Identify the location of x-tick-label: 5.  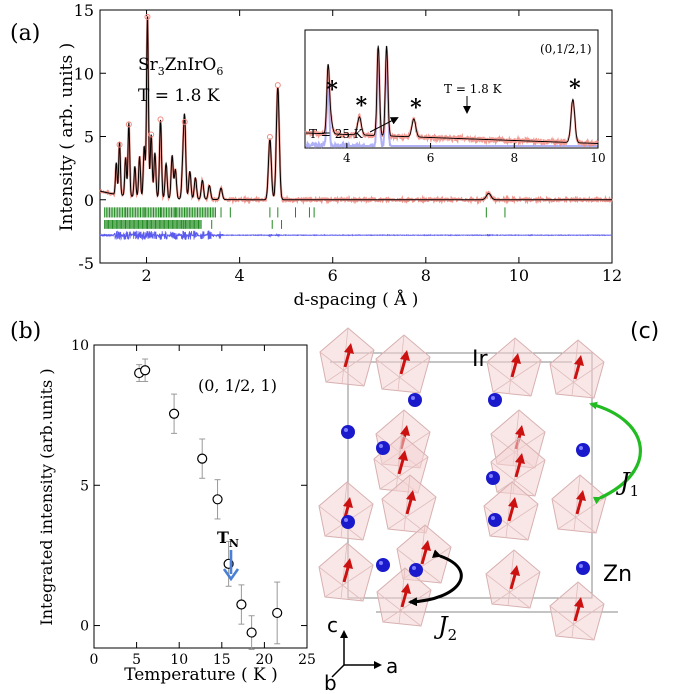
(136, 660).